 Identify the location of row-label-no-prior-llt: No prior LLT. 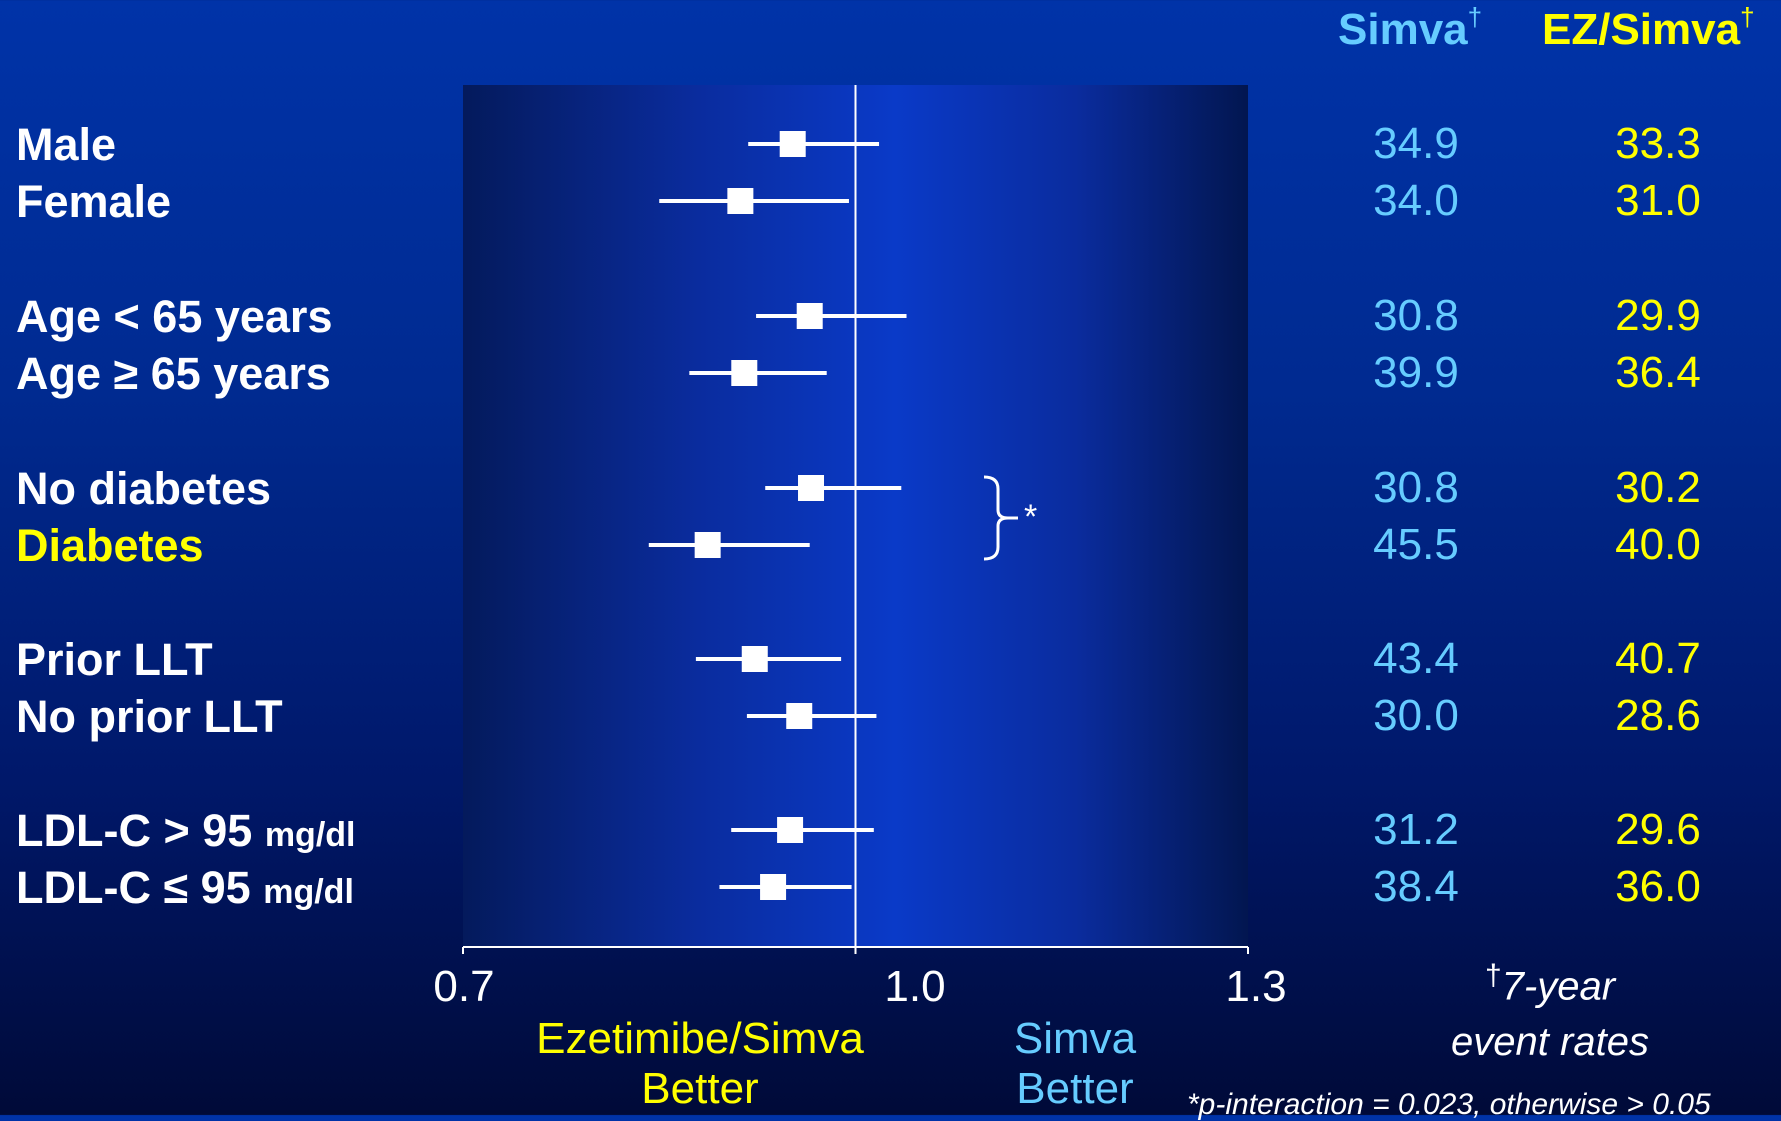
(149, 716).